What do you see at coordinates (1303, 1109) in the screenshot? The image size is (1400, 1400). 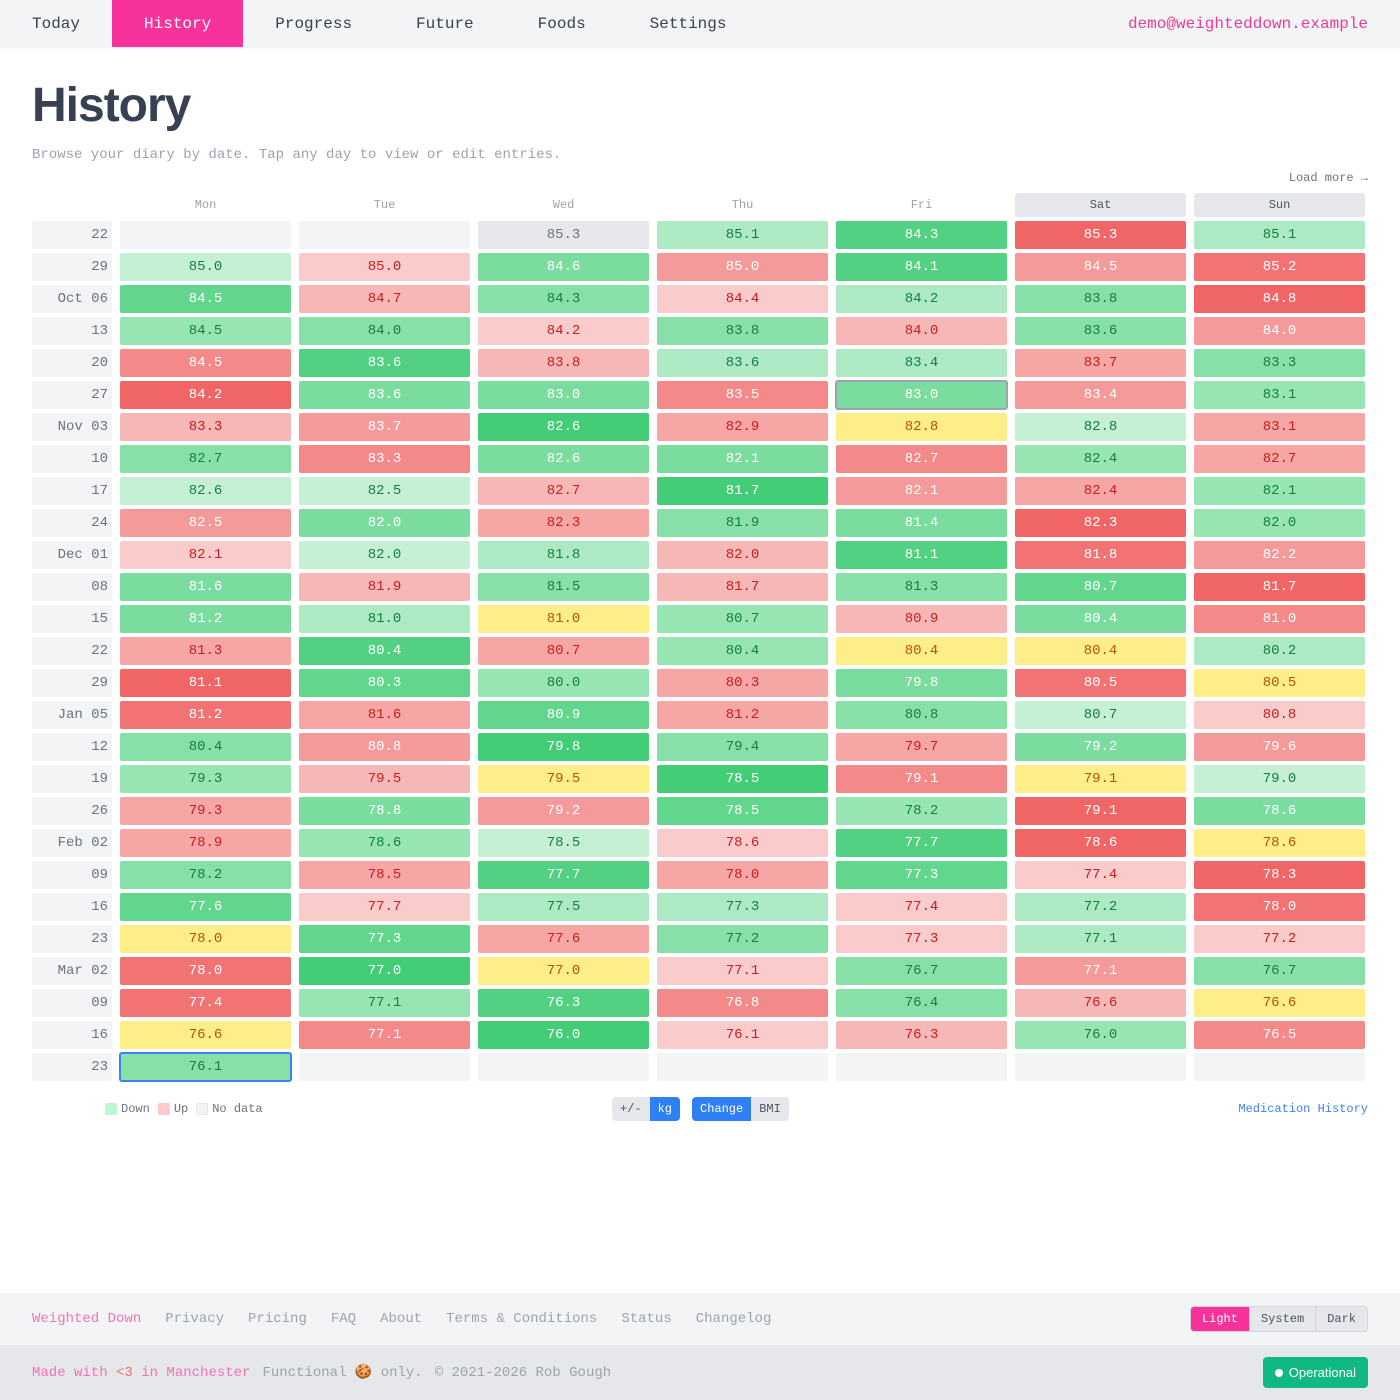 I see `medication-history-link: Medication History` at bounding box center [1303, 1109].